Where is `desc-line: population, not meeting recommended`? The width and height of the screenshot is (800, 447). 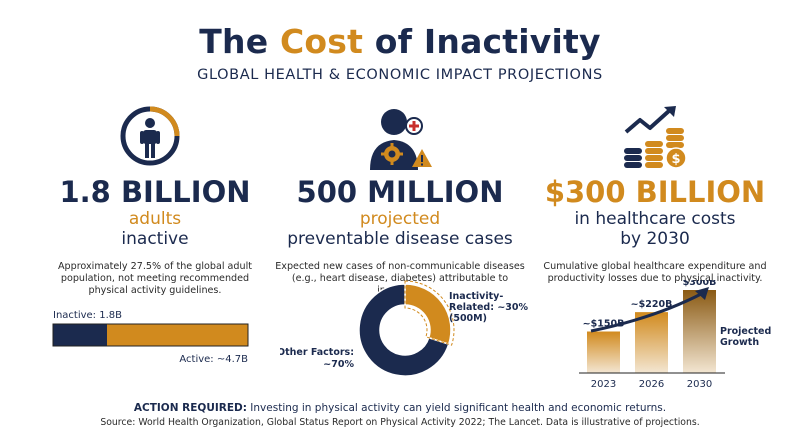
desc-line: population, not meeting recommended is located at coordinates (155, 278).